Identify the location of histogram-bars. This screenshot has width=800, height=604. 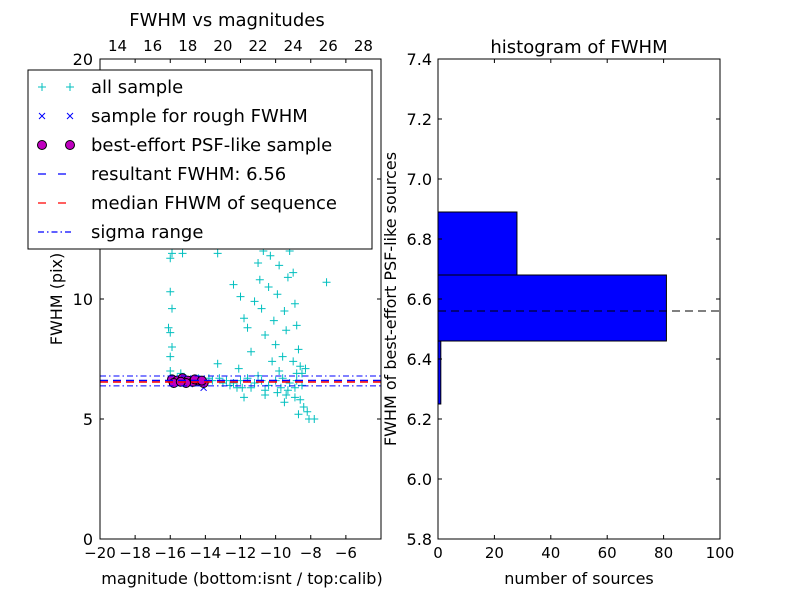
(578, 308).